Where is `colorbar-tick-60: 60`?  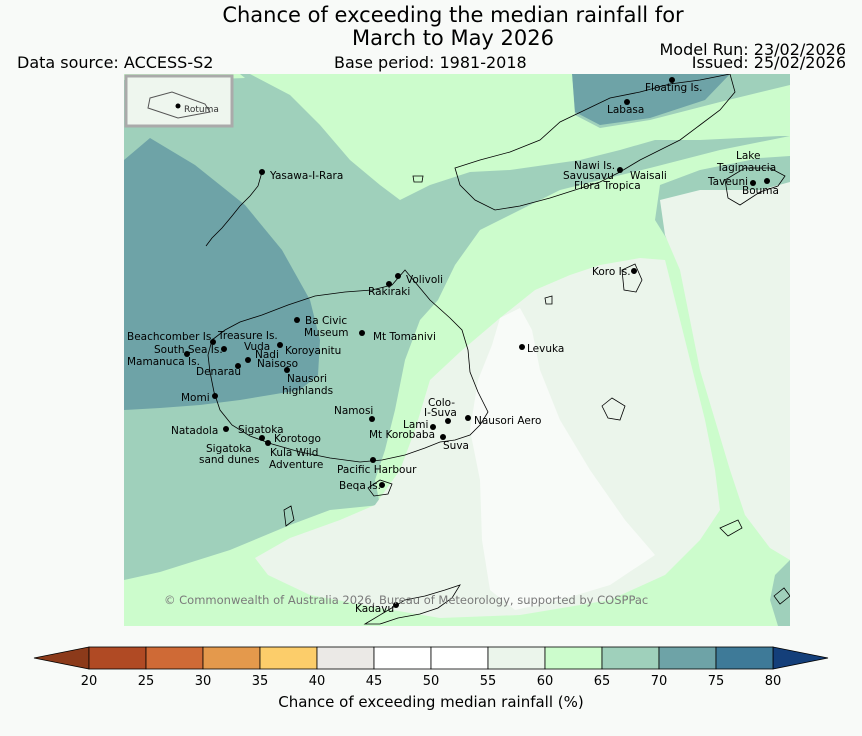
colorbar-tick-60: 60 is located at coordinates (545, 681).